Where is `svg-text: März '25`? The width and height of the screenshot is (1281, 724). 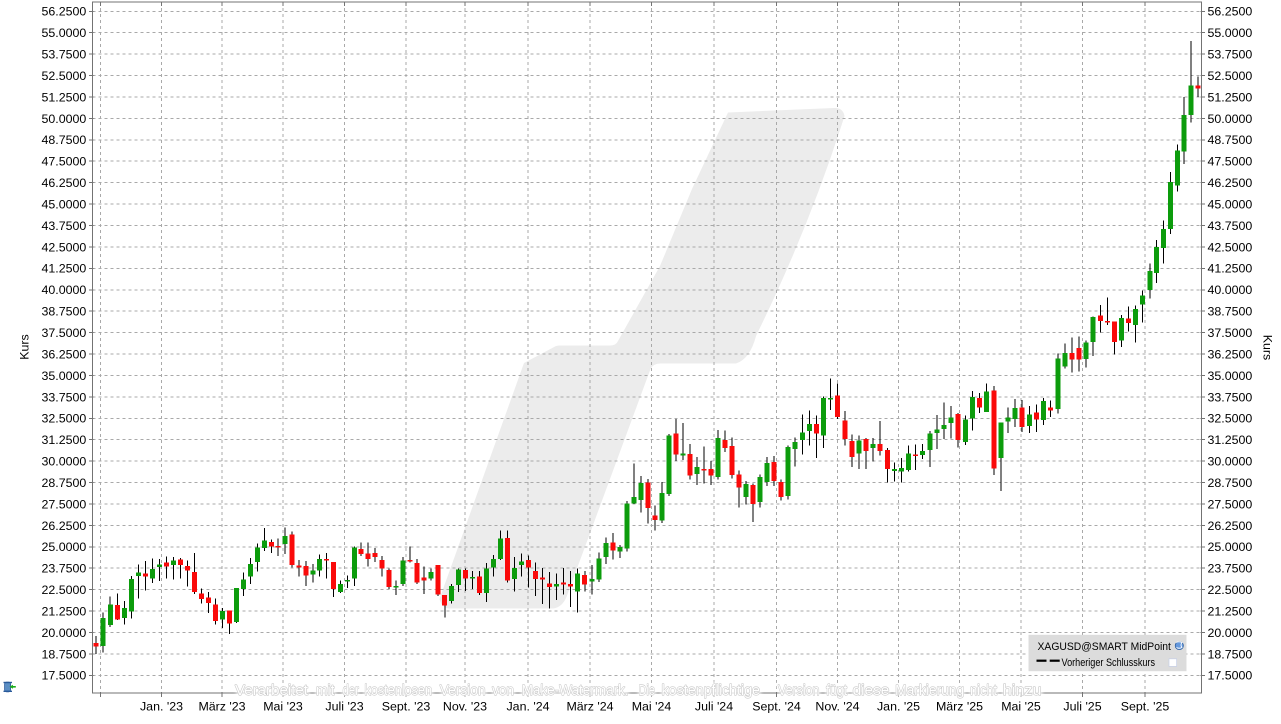 svg-text: März '25 is located at coordinates (959, 707).